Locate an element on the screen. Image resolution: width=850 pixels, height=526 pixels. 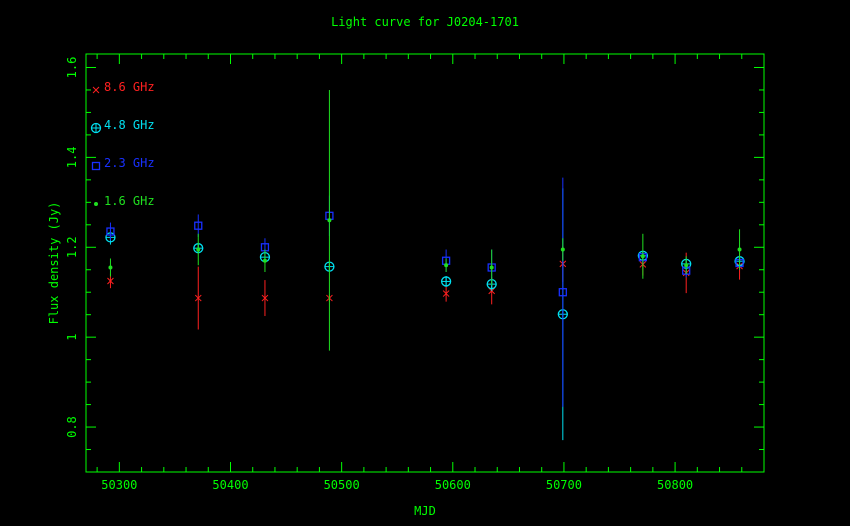
legend-label: 4.8 GHz is located at coordinates (129, 125).